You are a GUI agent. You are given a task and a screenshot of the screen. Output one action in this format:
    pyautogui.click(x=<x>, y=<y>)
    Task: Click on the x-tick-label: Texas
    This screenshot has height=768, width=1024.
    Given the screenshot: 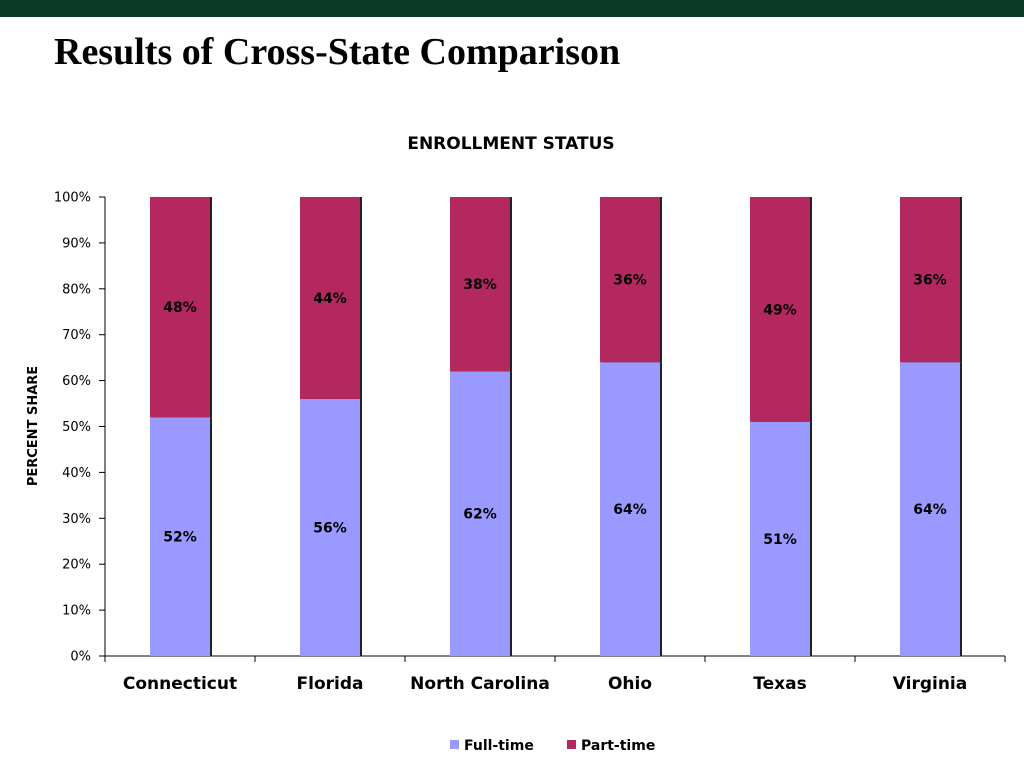 What is the action you would take?
    pyautogui.click(x=779, y=684)
    